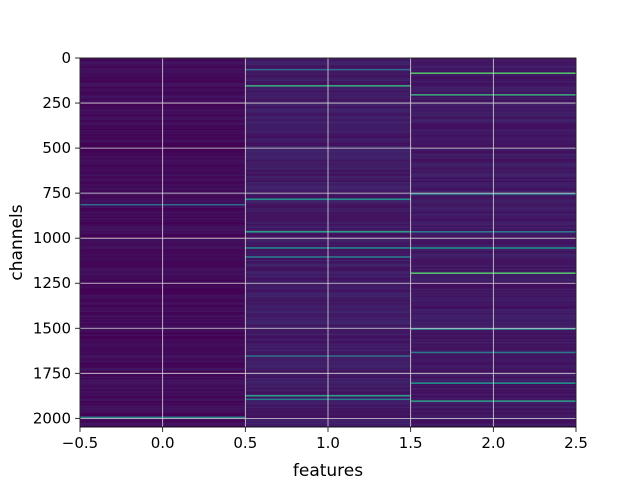 The width and height of the screenshot is (640, 484). I want to click on y-axis-ticks: 0 250 500 750 1000 1250 1500 1750 2000, so click(56, 238).